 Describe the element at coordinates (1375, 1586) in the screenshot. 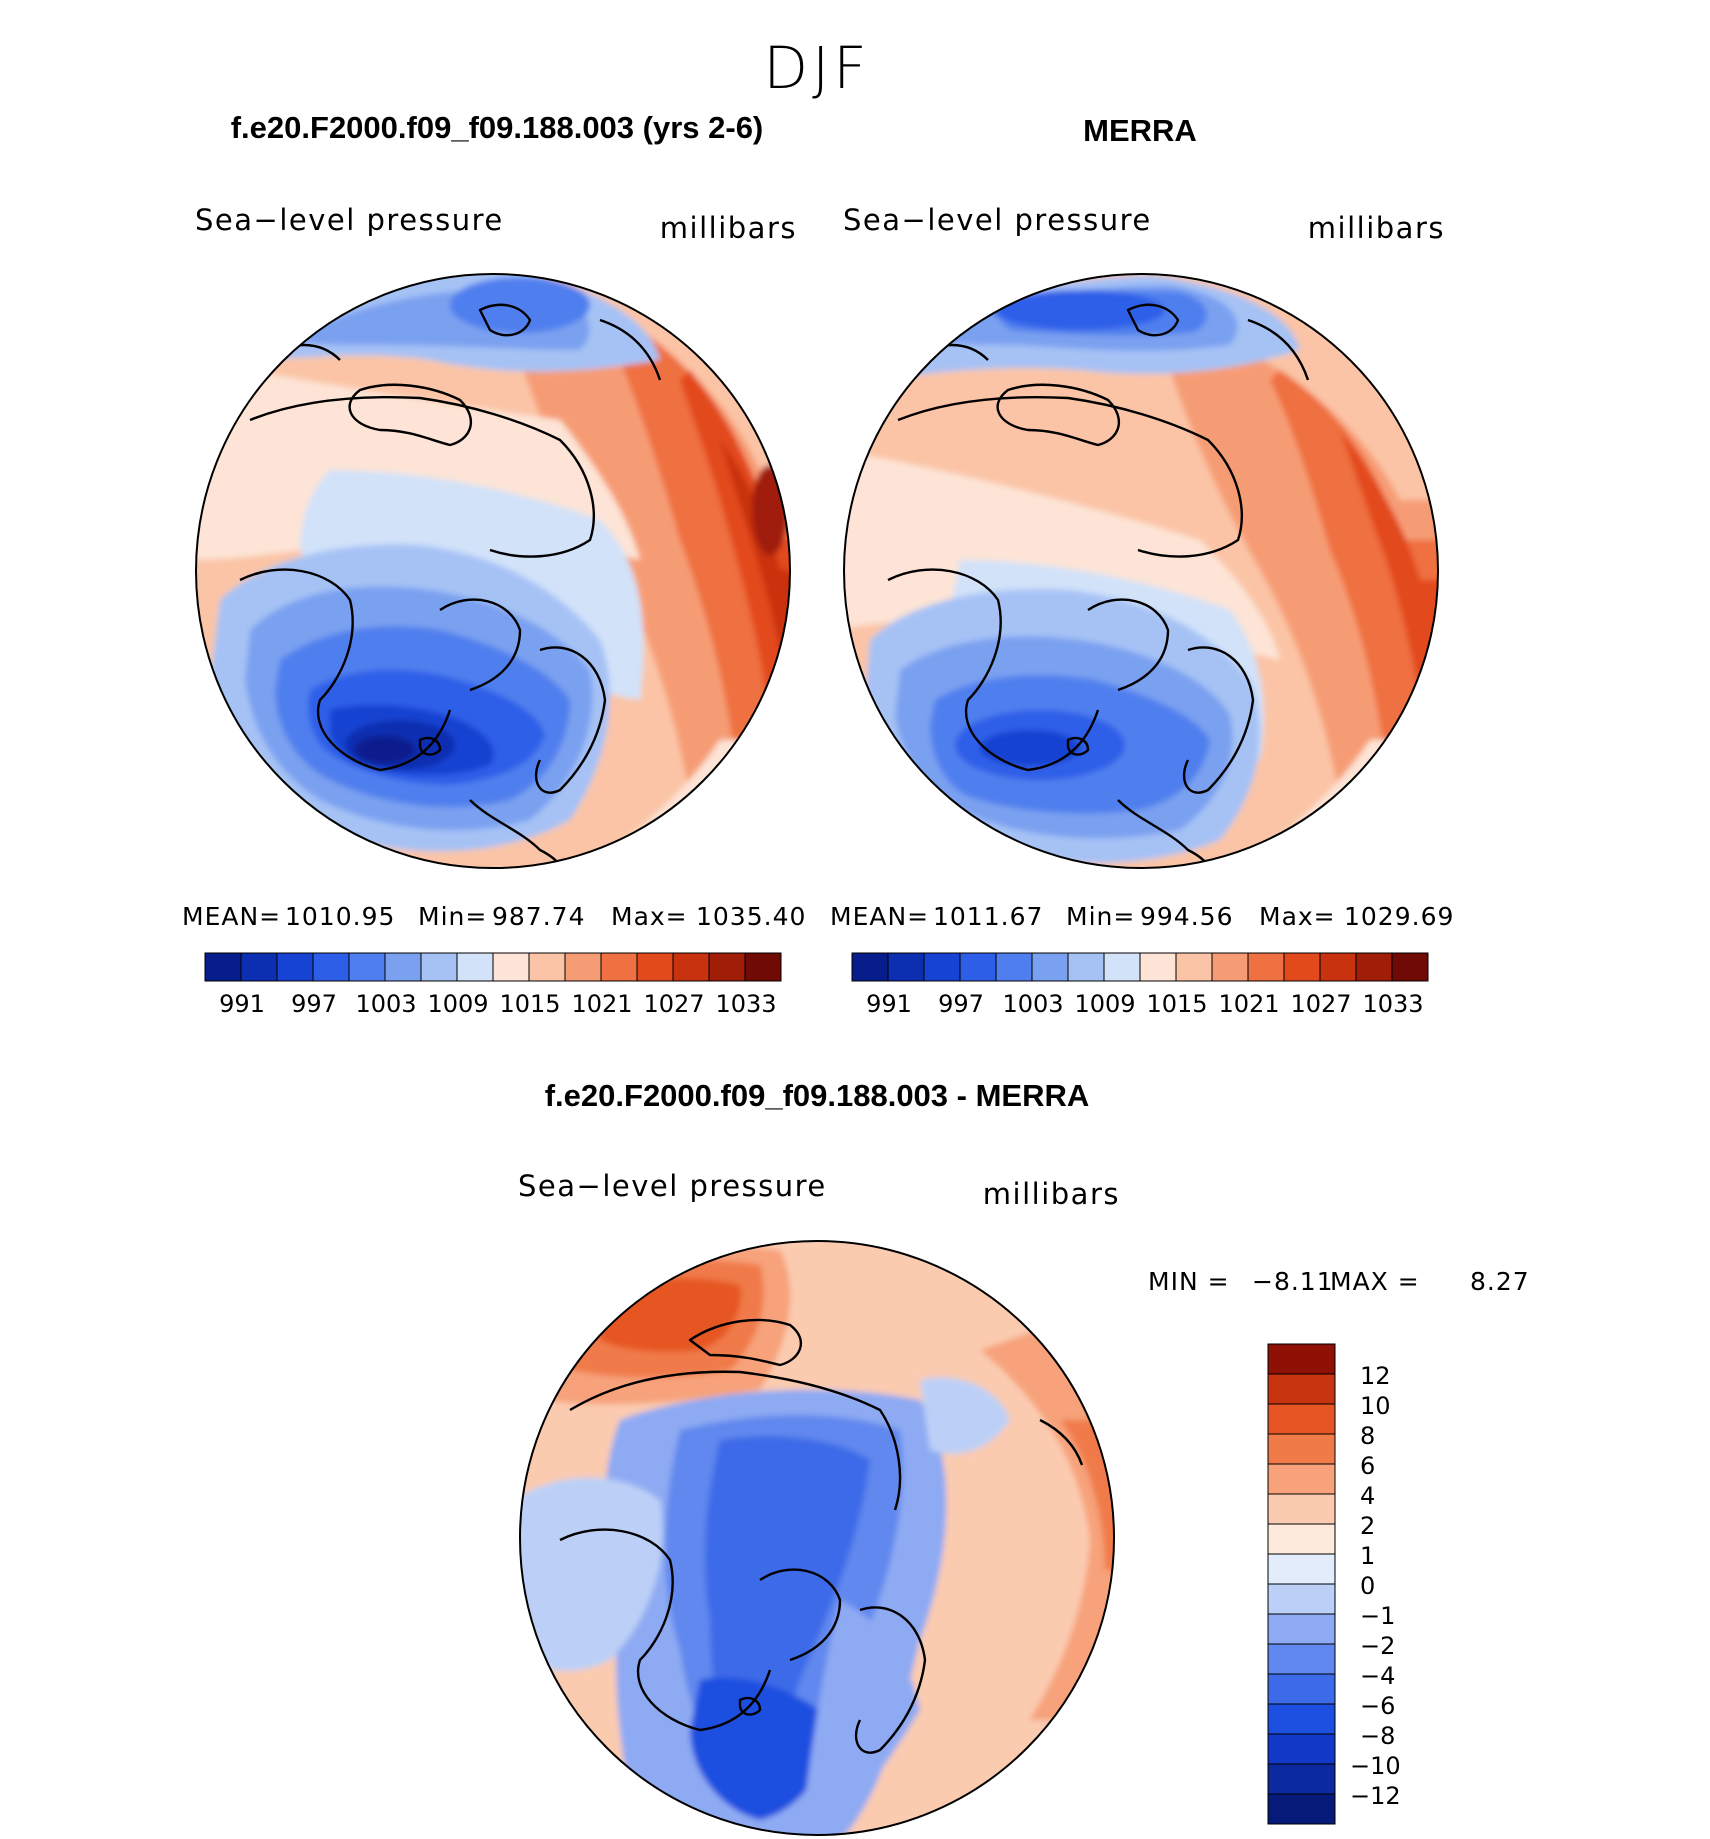

I see `colorbar-ticks: 12 10 8 6 4 2 1 0 −1 −2 −4 −6 −8 −10 −12` at that location.